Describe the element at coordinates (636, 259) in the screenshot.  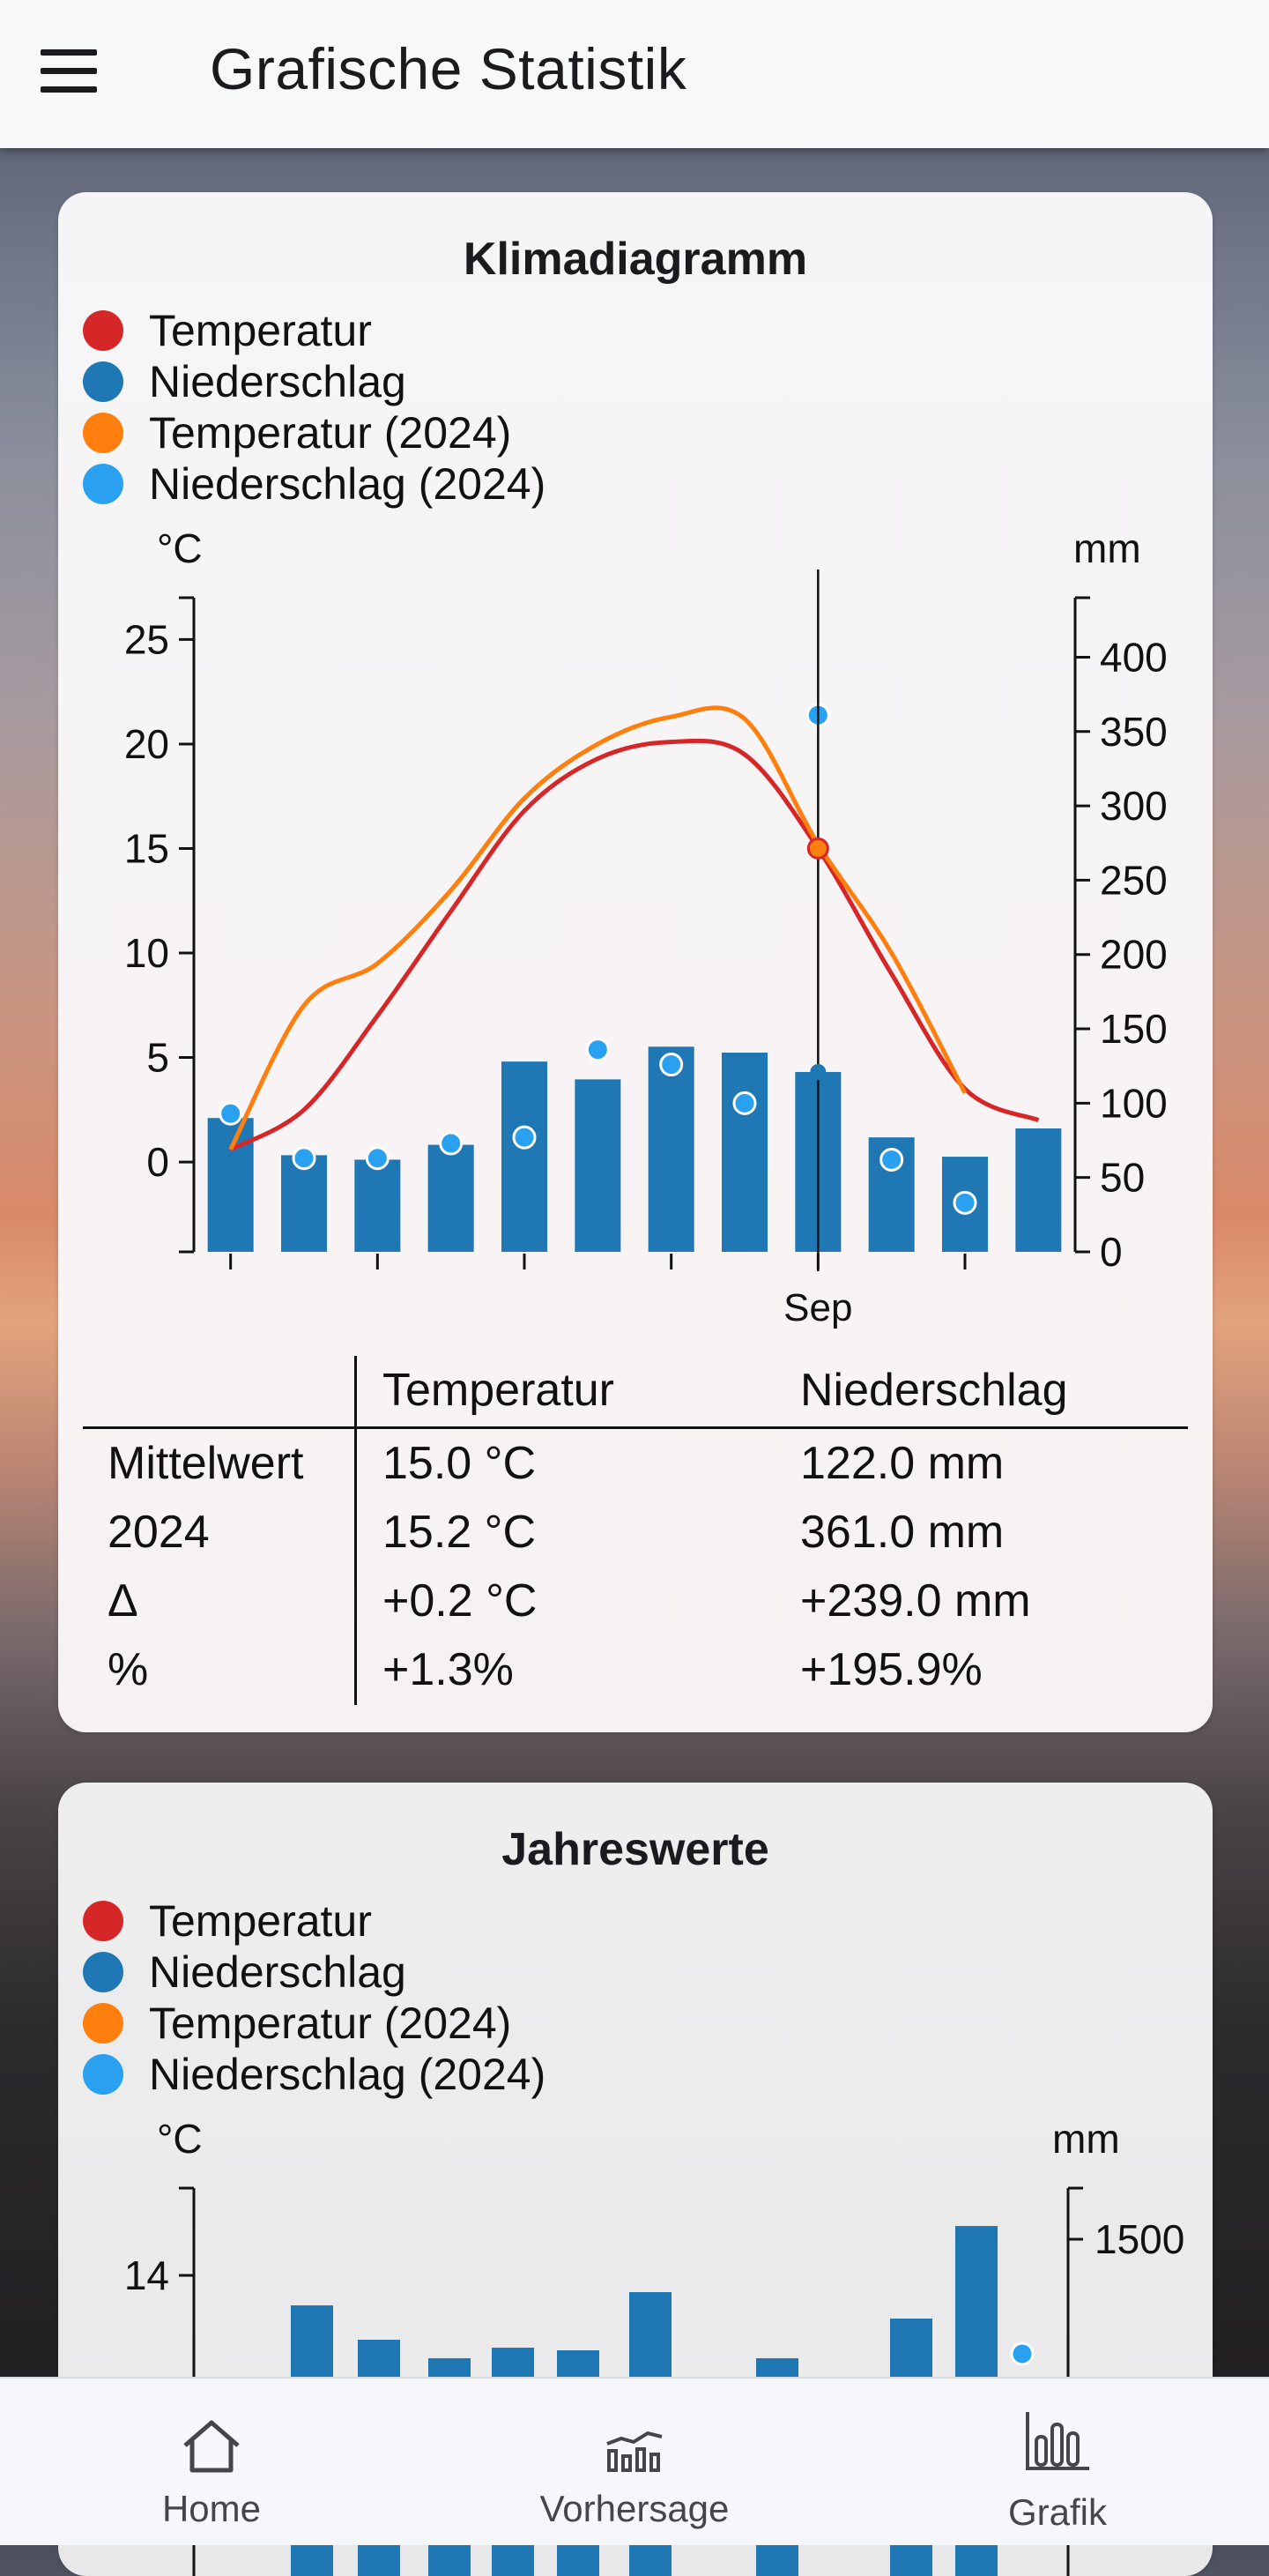
I see `card-title: Klimadiagramm` at that location.